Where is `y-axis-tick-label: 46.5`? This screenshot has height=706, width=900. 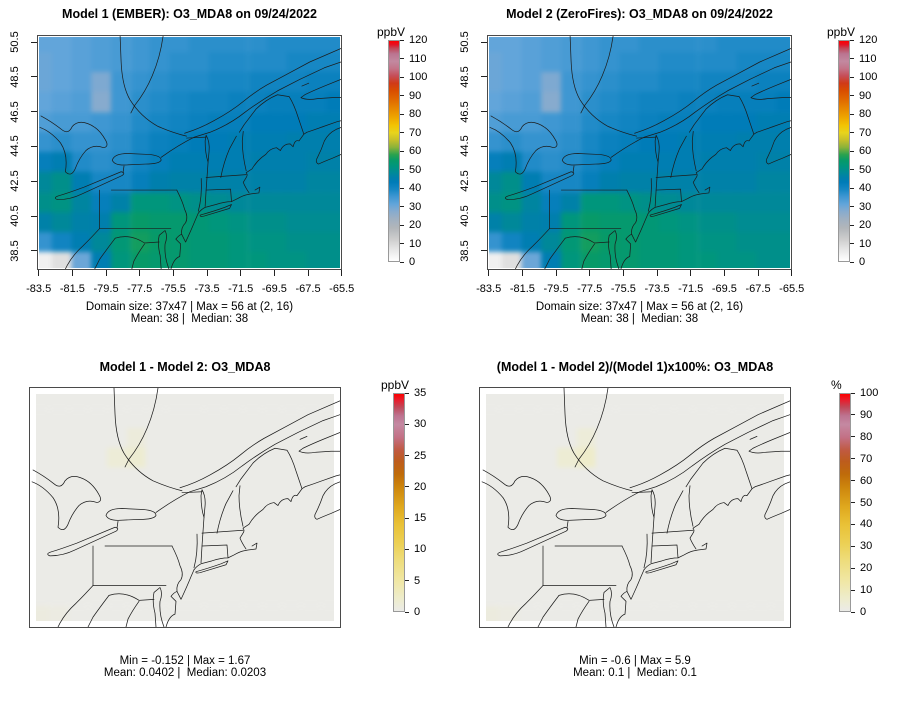
y-axis-tick-label: 46.5 is located at coordinates (15, 111).